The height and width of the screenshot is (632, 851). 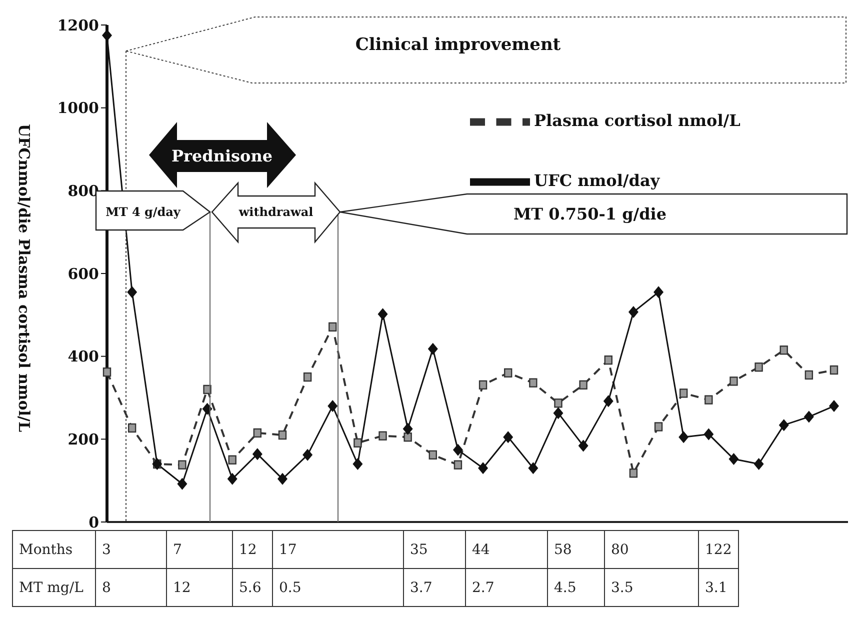 I want to click on text: 80, so click(x=651, y=549).